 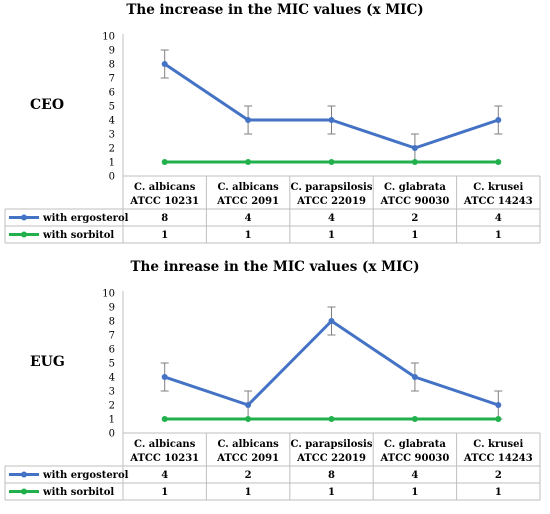 What do you see at coordinates (47, 362) in the screenshot?
I see `row-label-eug: EUG` at bounding box center [47, 362].